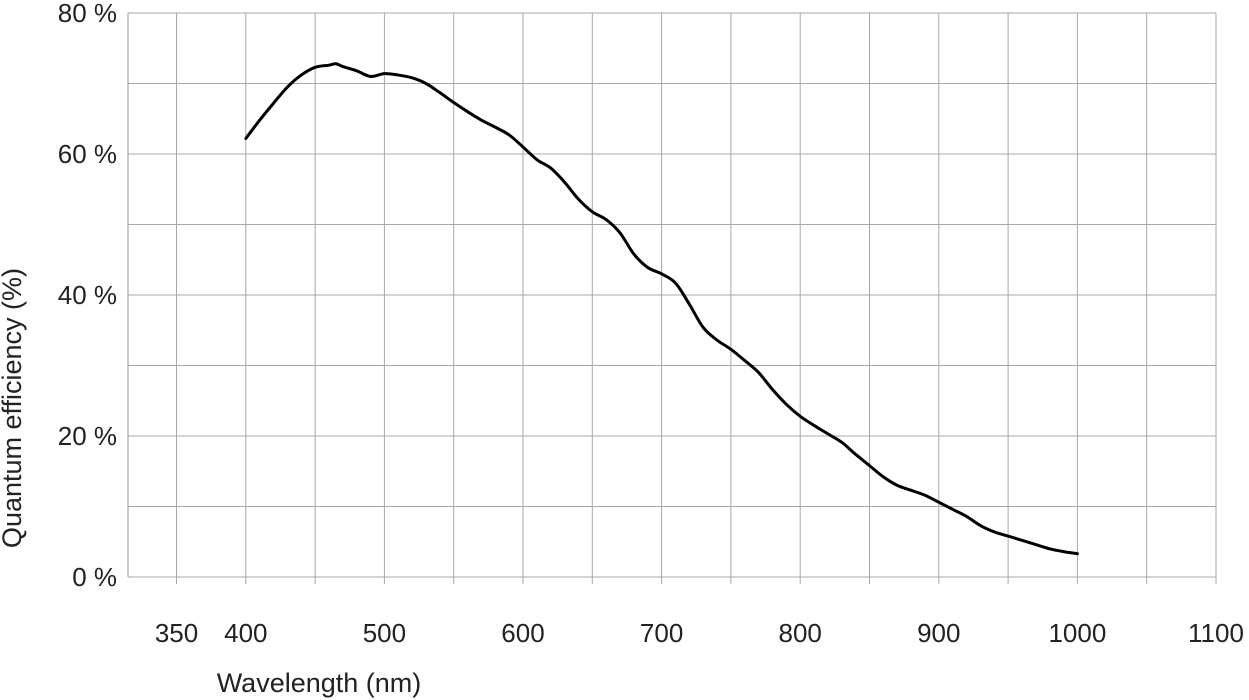 This screenshot has height=700, width=1249. I want to click on y-tick-label: 40 %, so click(87, 295).